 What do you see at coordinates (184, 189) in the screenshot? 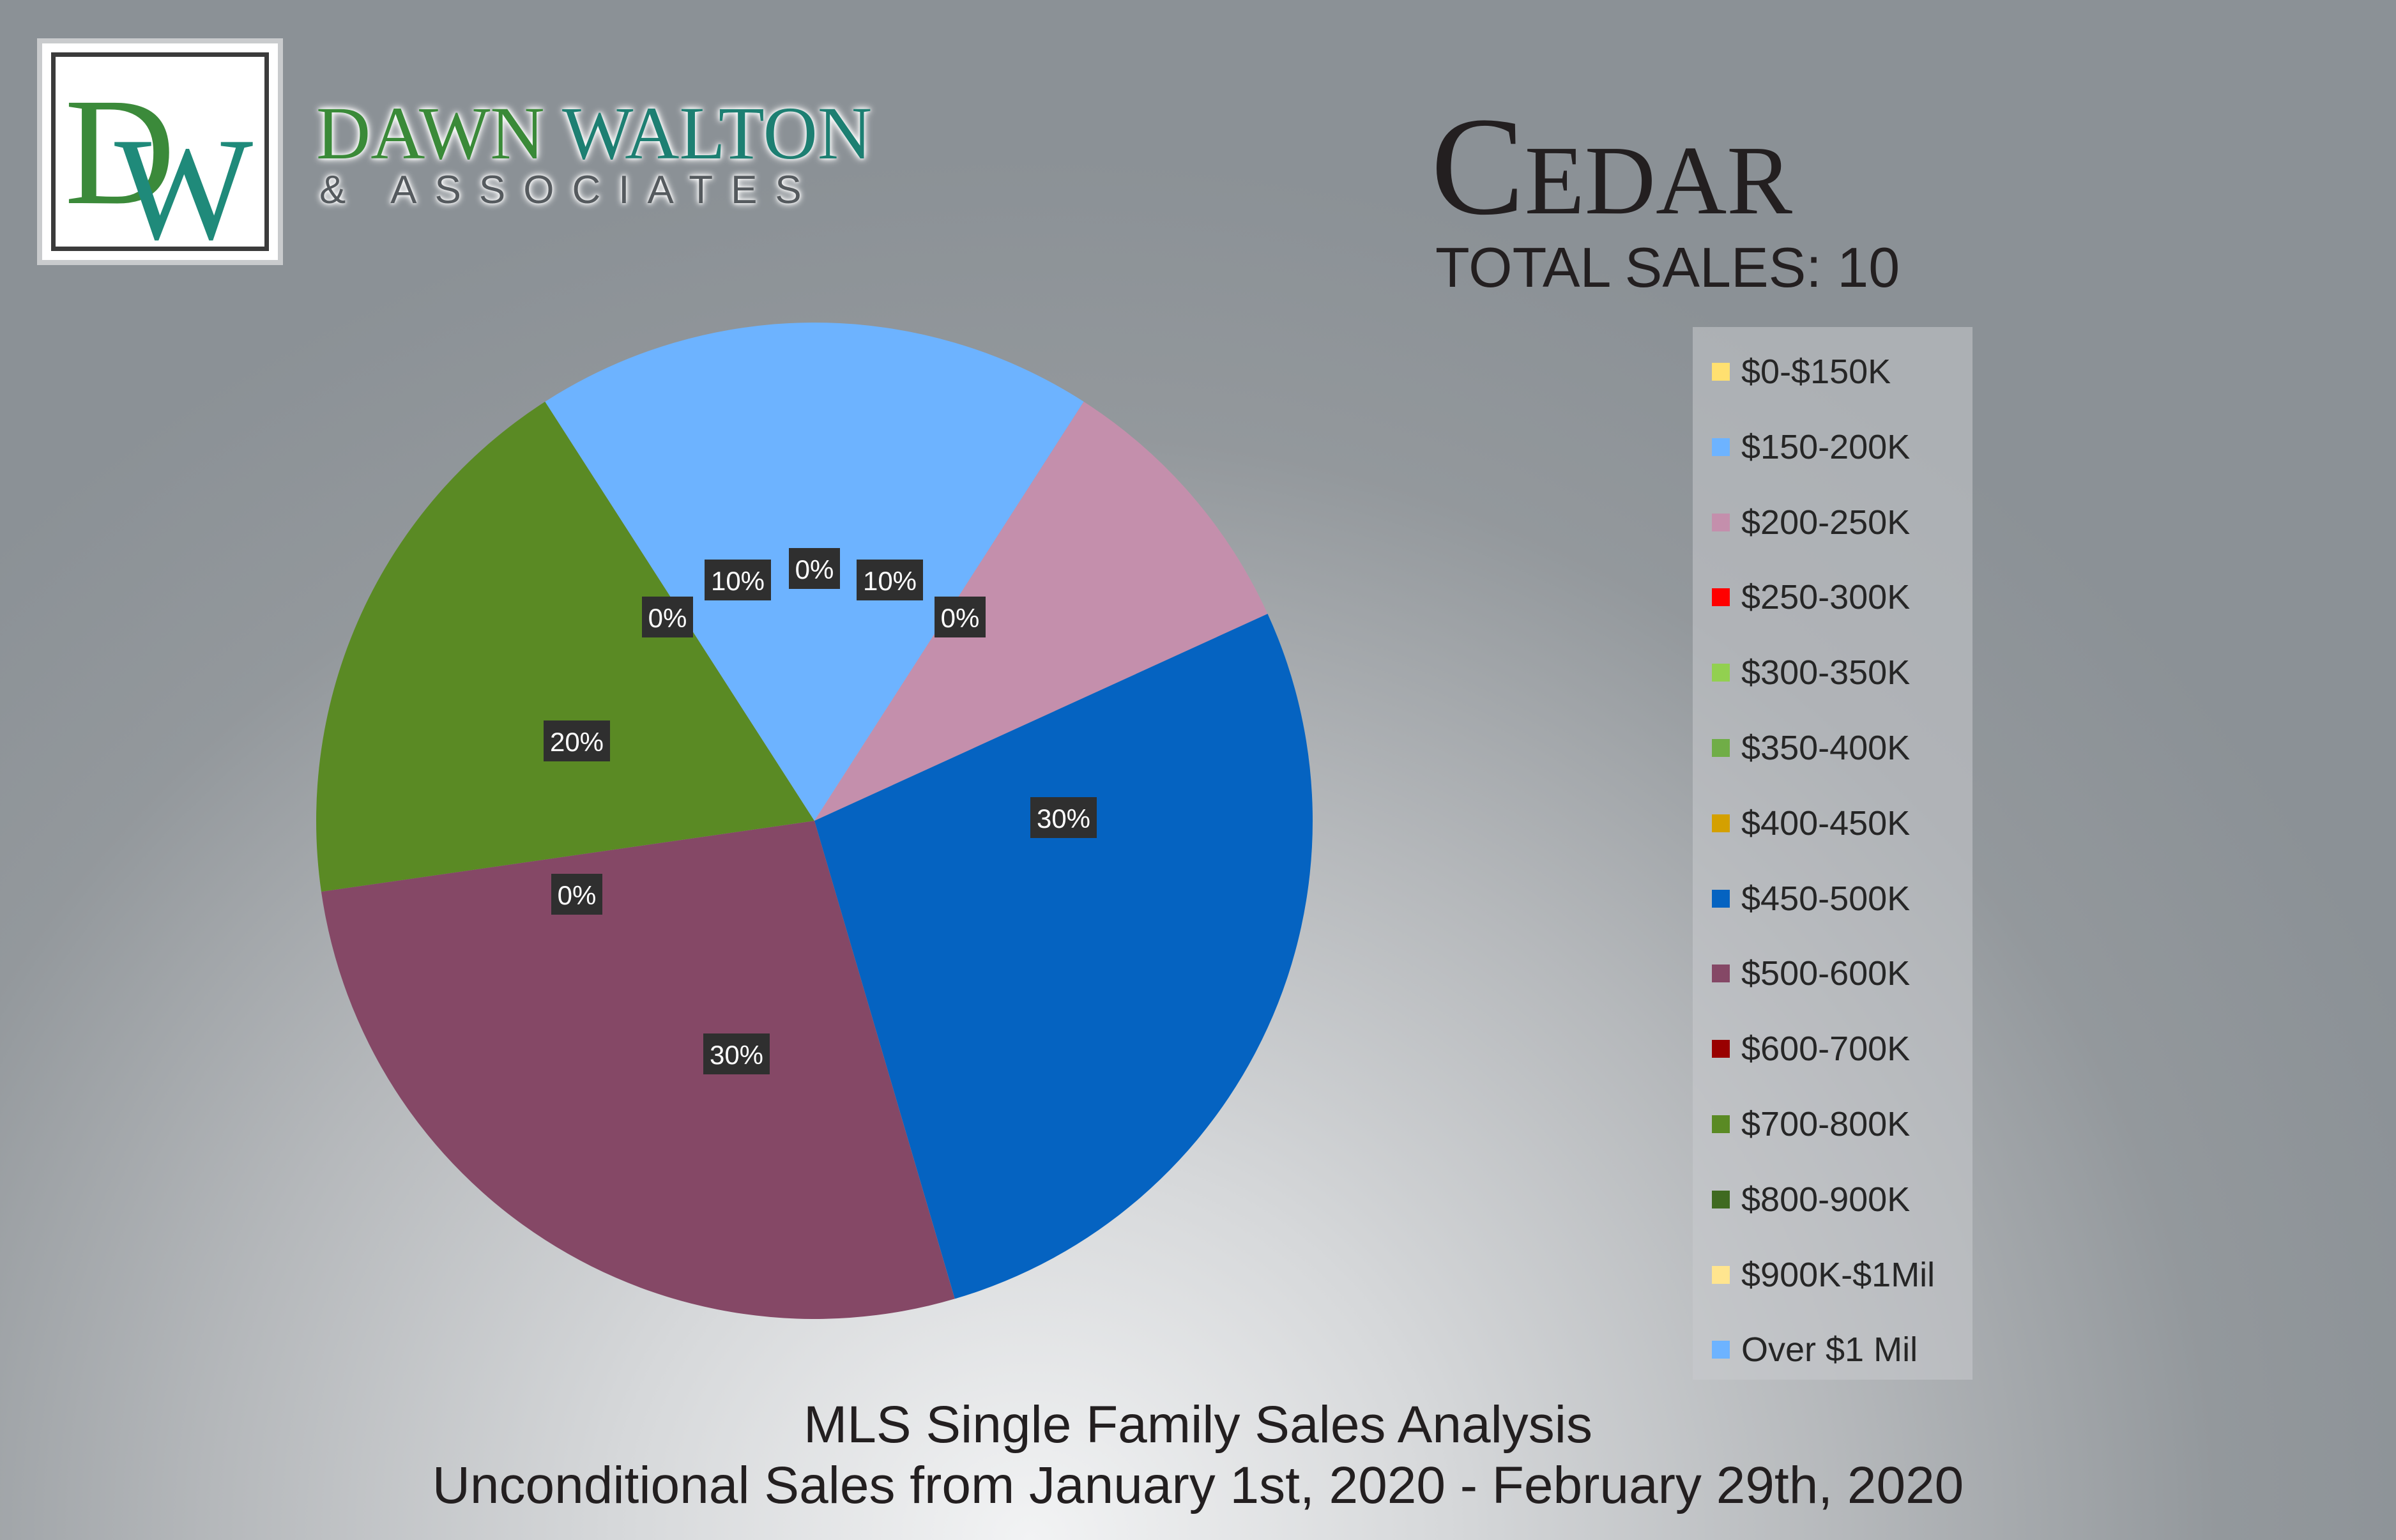
I see `logo-letter-w: W` at bounding box center [184, 189].